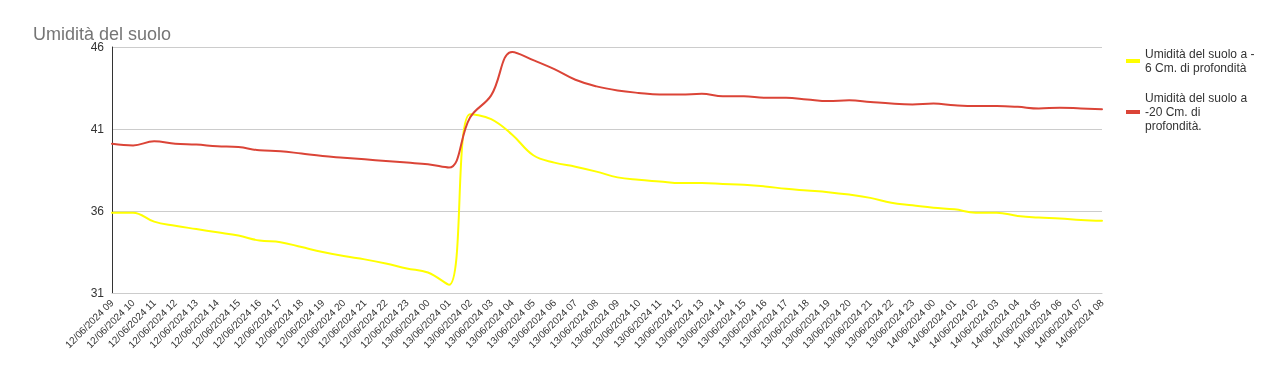 This screenshot has height=389, width=1280. I want to click on y-tick-label: 46, so click(97, 47).